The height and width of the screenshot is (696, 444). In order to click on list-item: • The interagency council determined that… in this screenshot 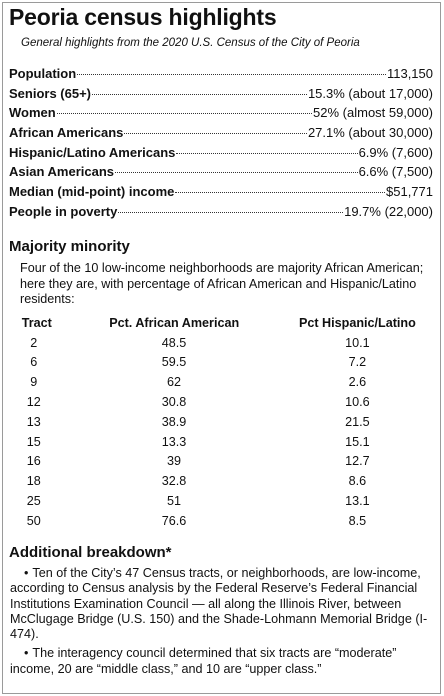, I will do `click(223, 661)`.